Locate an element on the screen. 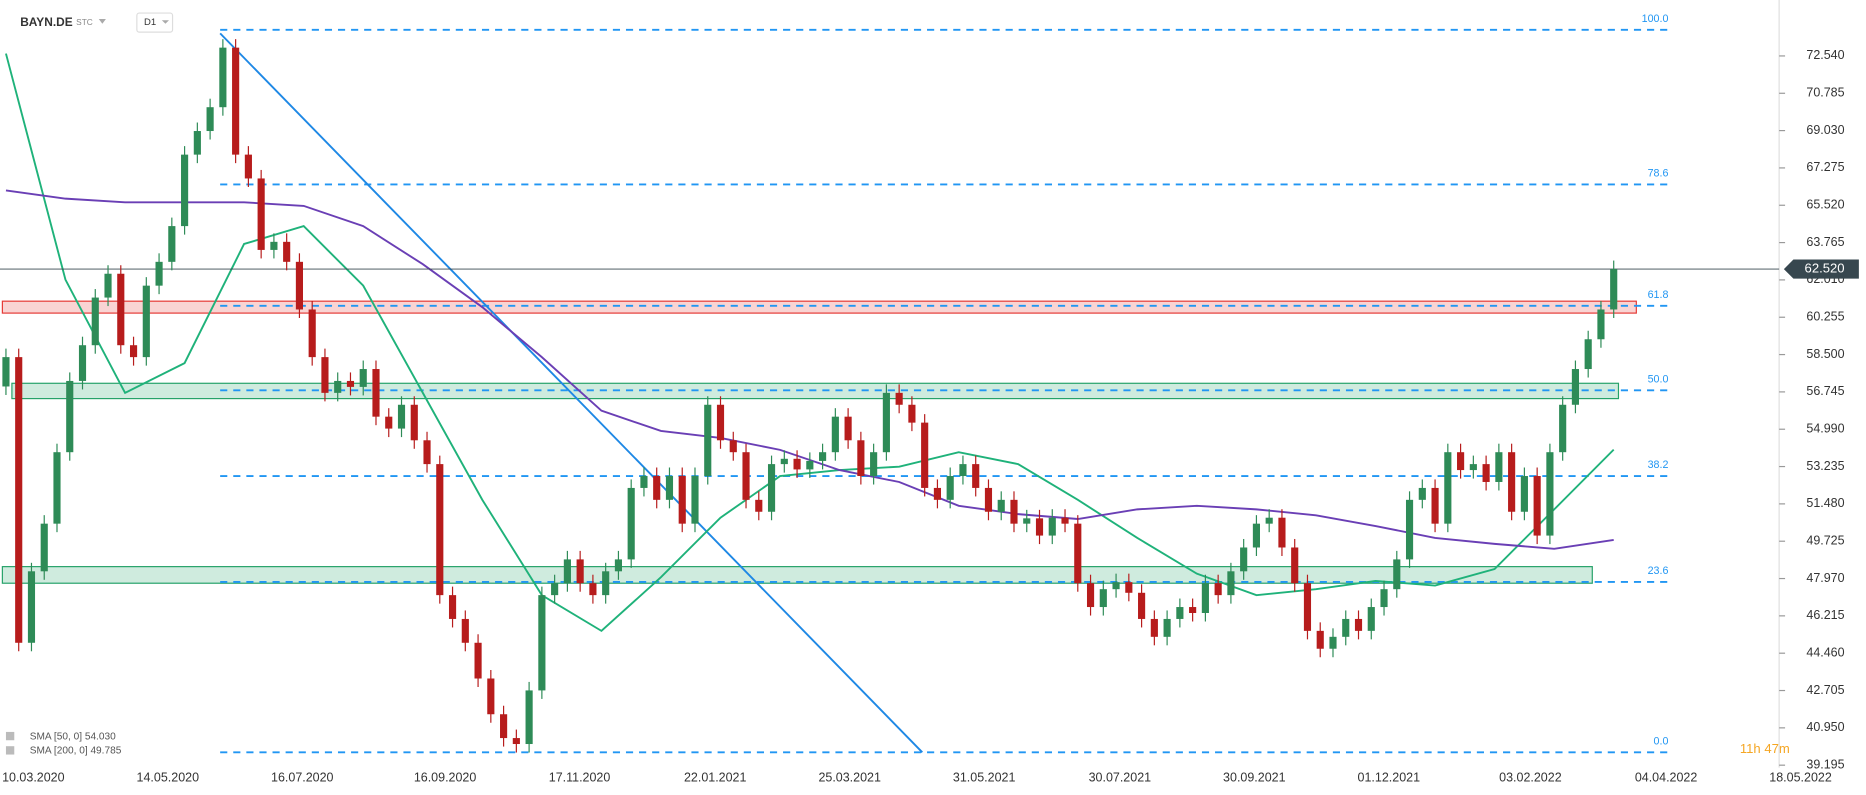 The height and width of the screenshot is (795, 1866). fib-label: 61.8 is located at coordinates (1658, 295).